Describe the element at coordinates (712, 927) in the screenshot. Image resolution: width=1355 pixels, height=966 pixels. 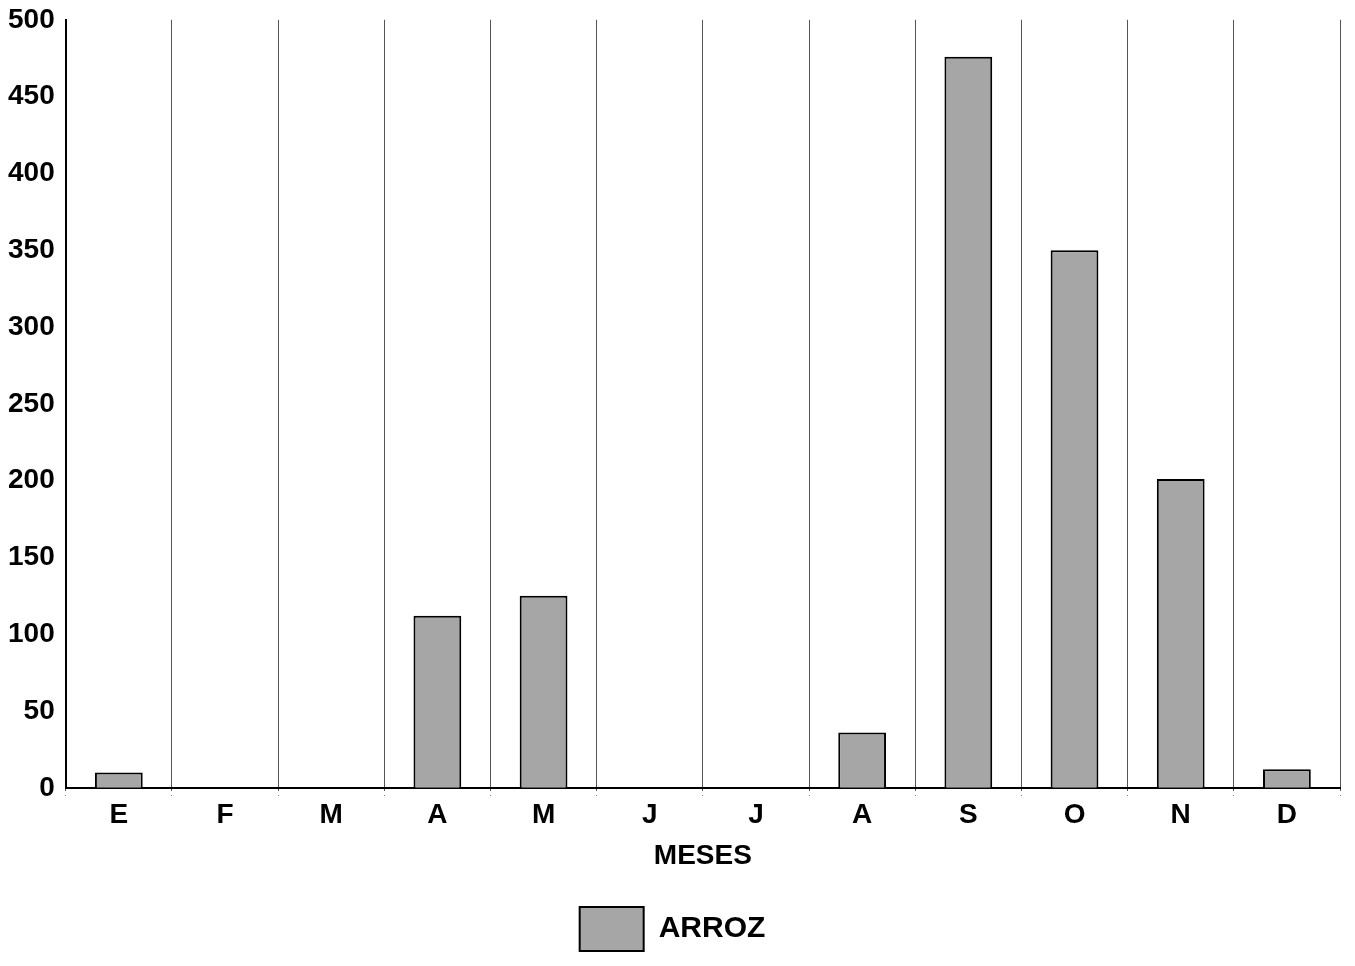
I see `legend-label: ARROZ` at that location.